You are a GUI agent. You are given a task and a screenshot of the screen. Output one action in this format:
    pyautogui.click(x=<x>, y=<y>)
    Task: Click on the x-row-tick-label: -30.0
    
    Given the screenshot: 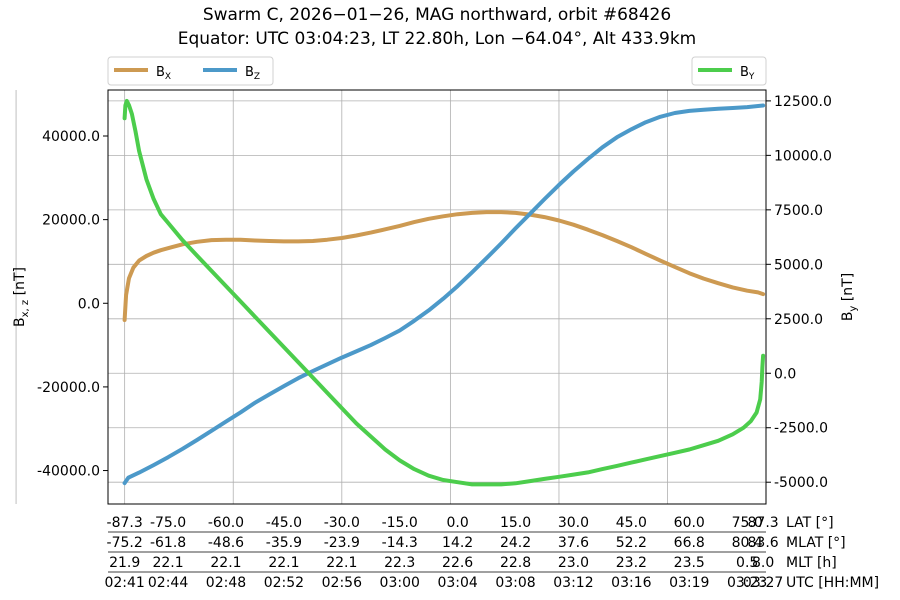 What is the action you would take?
    pyautogui.click(x=342, y=523)
    